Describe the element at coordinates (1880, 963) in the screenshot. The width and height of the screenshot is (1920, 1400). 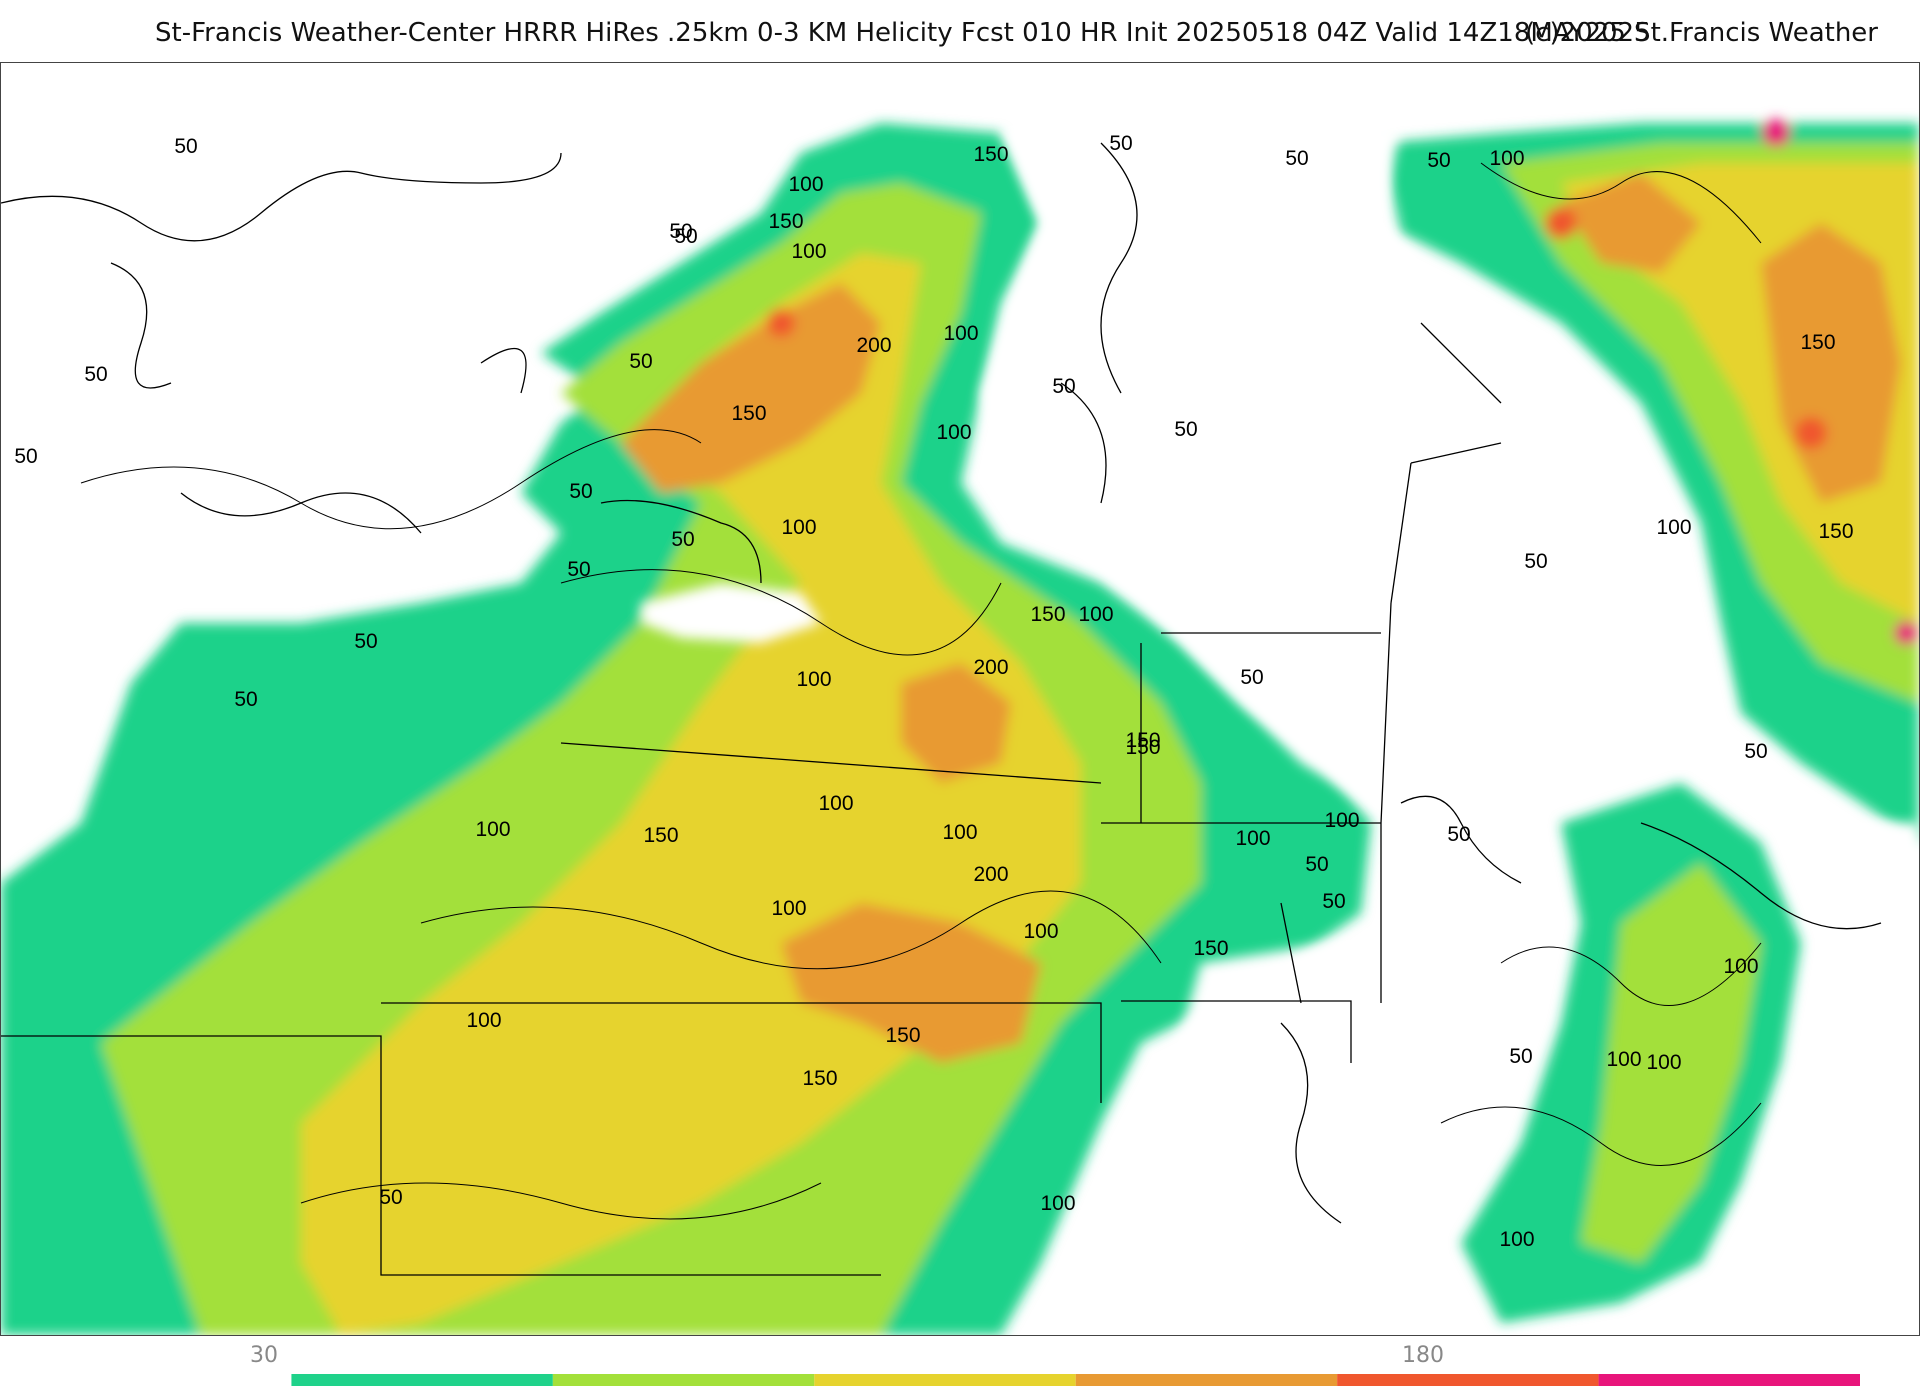
I see `low-helicity-atlantic-east` at that location.